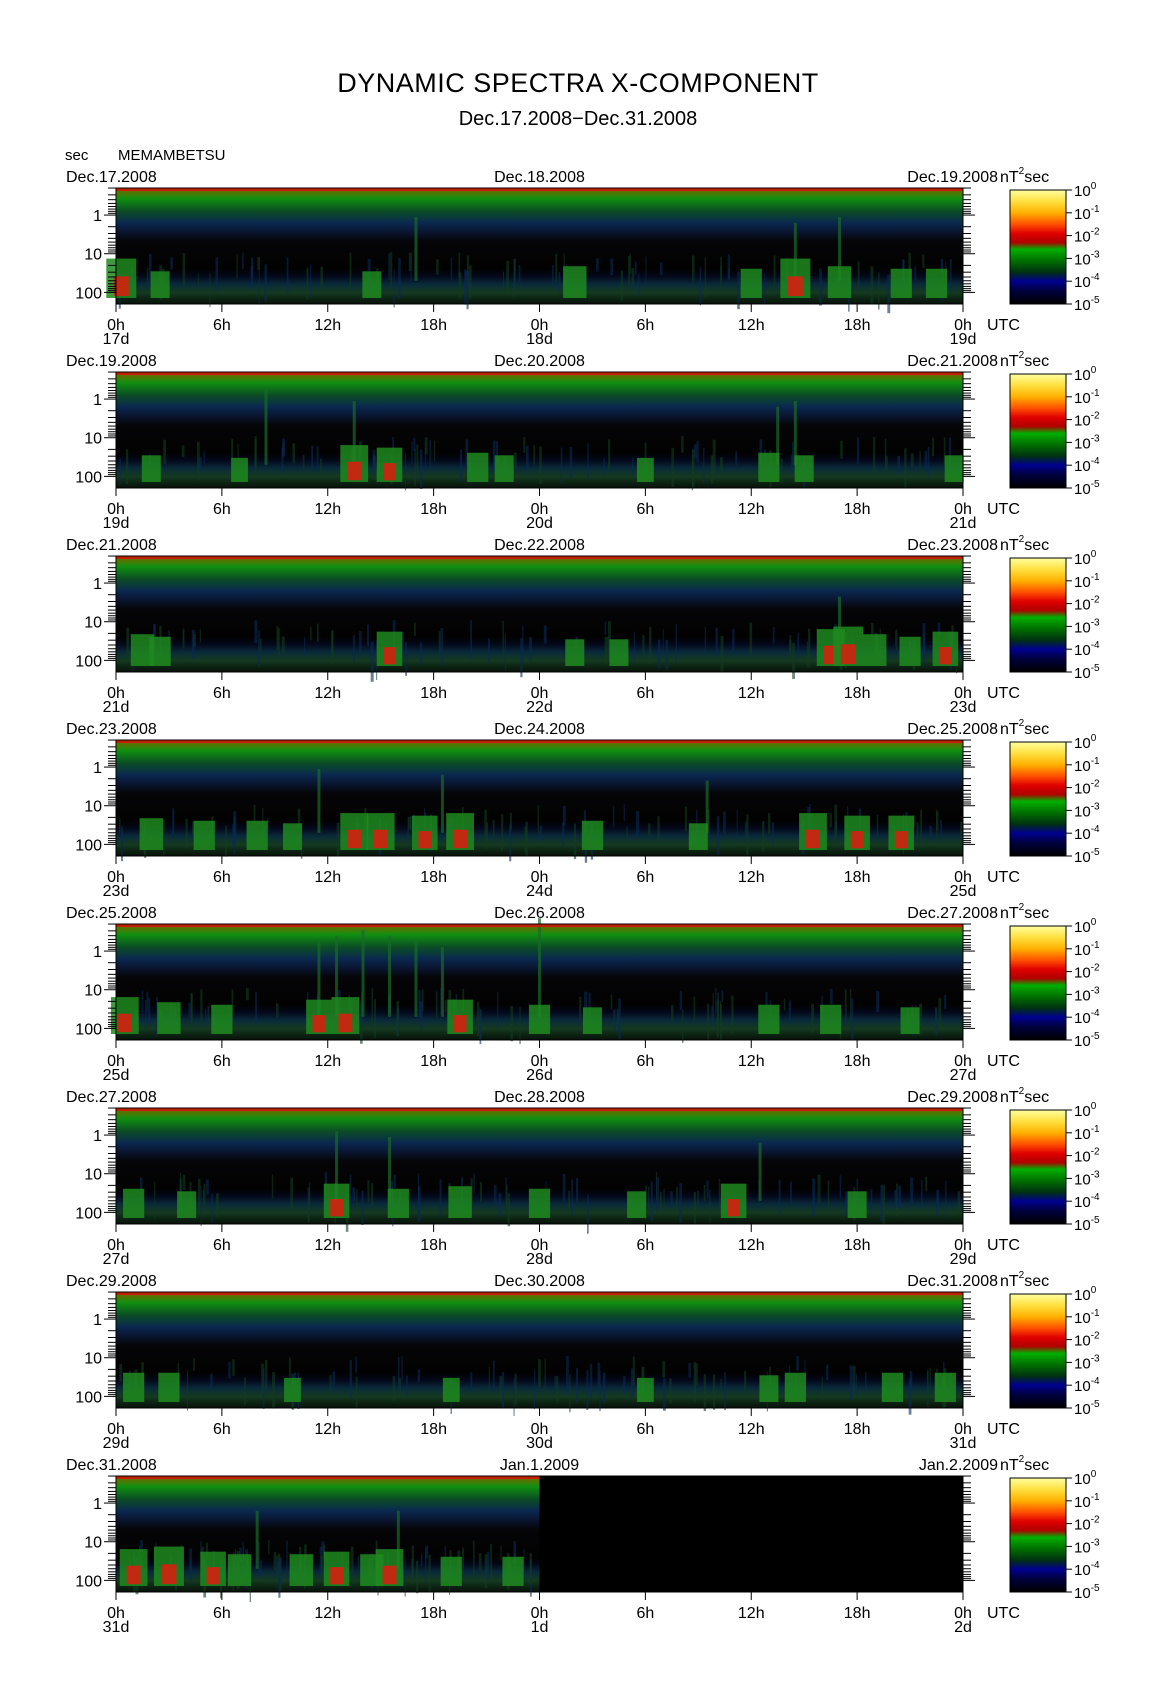  Describe the element at coordinates (1087, 488) in the screenshot. I see `colorbar-tick-label: 10⁻⁵` at that location.